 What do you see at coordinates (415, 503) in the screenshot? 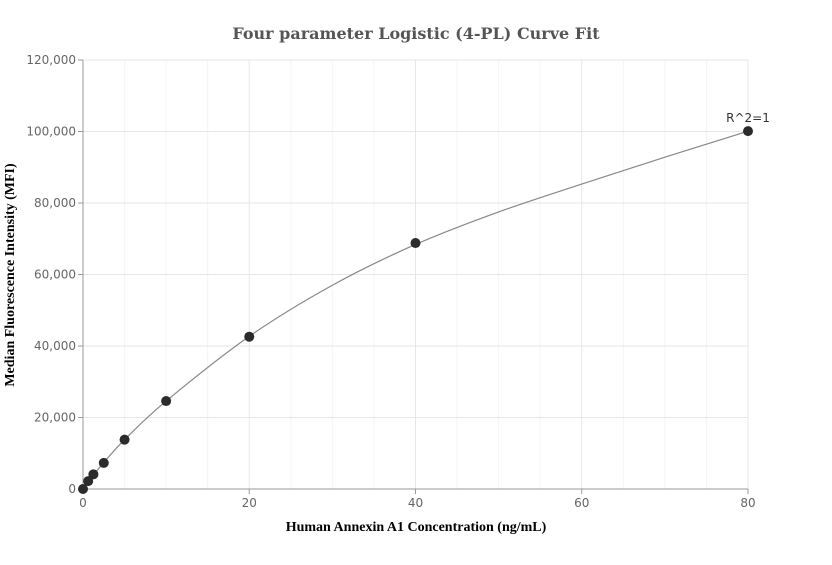
I see `x-tick-label: 40` at bounding box center [415, 503].